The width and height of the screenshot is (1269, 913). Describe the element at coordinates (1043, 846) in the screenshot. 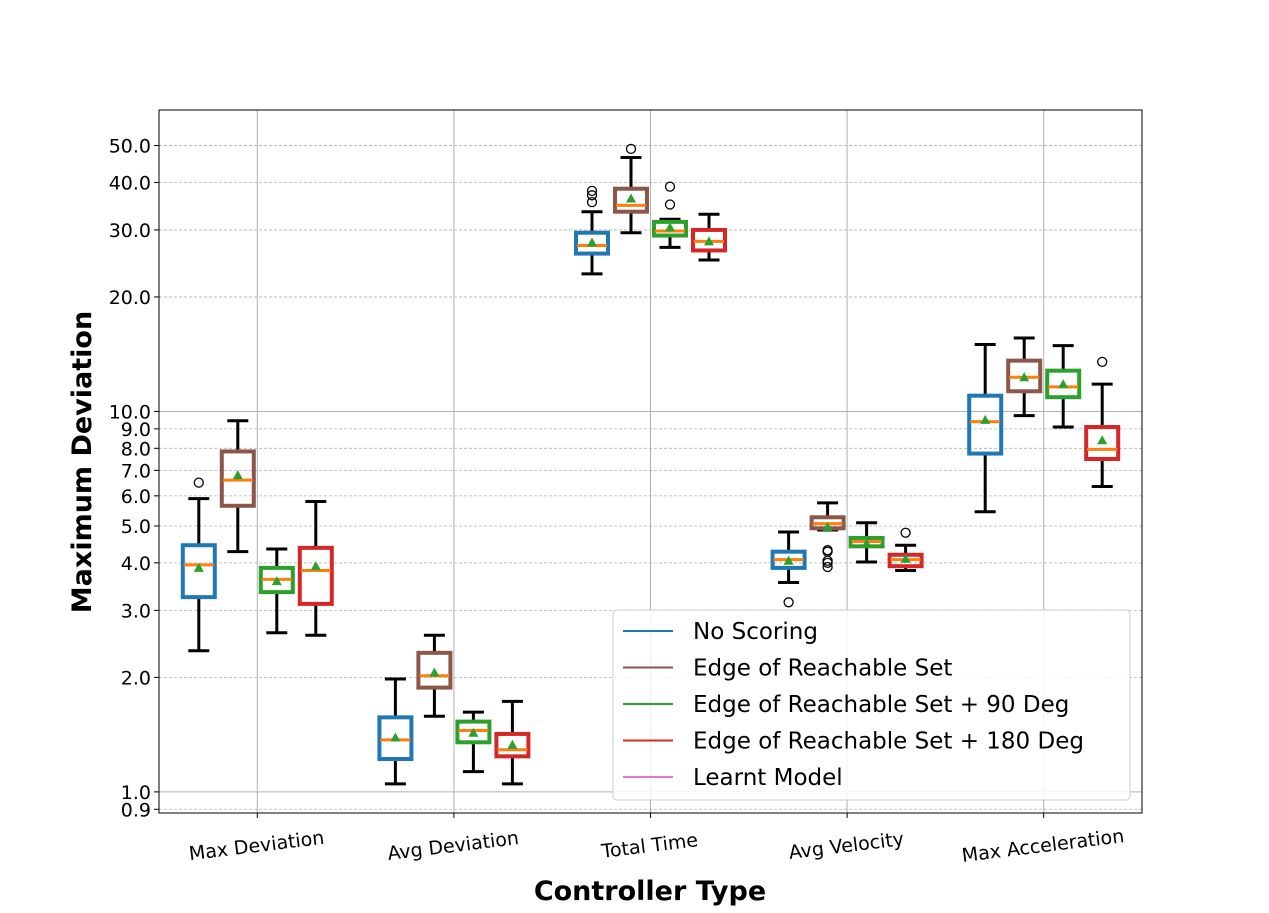

I see `x-tick-label: Max Acceleration` at that location.